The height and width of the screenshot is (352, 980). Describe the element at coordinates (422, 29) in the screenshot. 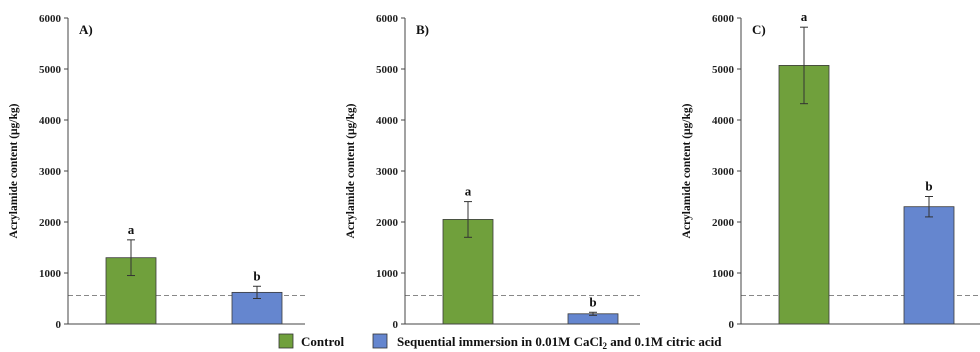

I see `panel-label: B)` at that location.